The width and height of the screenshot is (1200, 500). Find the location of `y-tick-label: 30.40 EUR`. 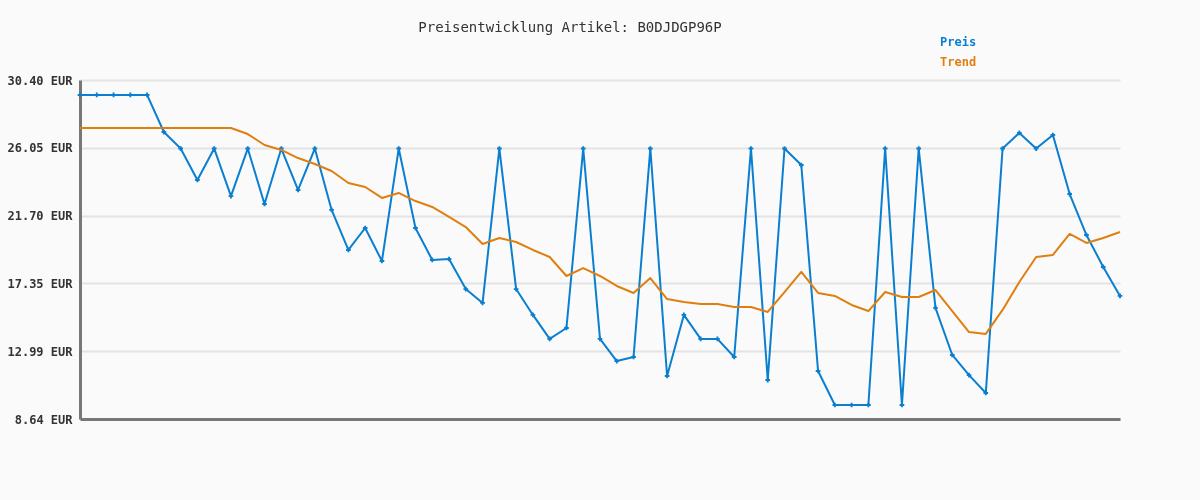

y-tick-label: 30.40 EUR is located at coordinates (40, 80).